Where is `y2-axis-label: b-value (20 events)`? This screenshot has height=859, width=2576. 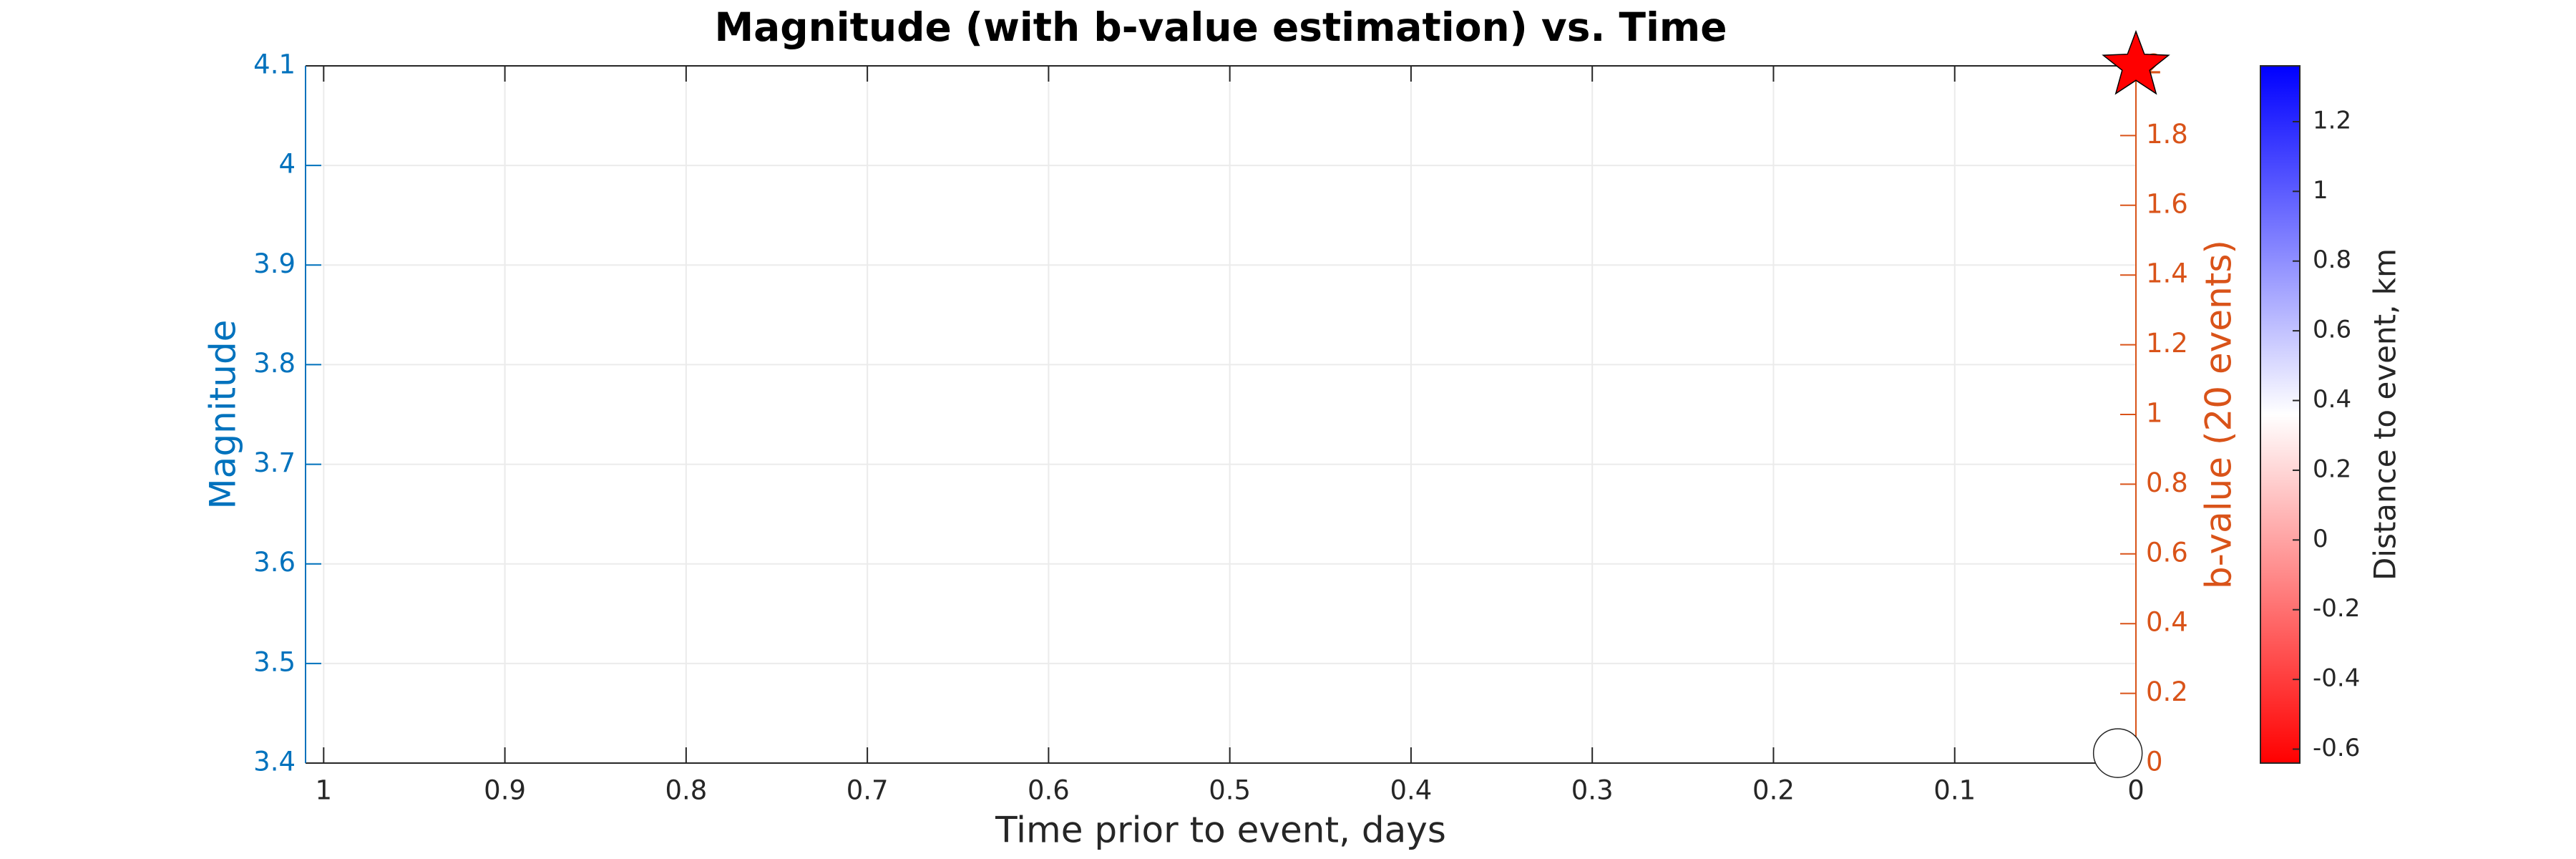
y2-axis-label: b-value (20 events) is located at coordinates (2219, 414).